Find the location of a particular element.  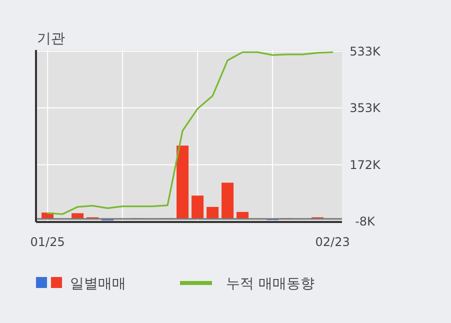

x-tick-label: 01/25 is located at coordinates (47, 242).